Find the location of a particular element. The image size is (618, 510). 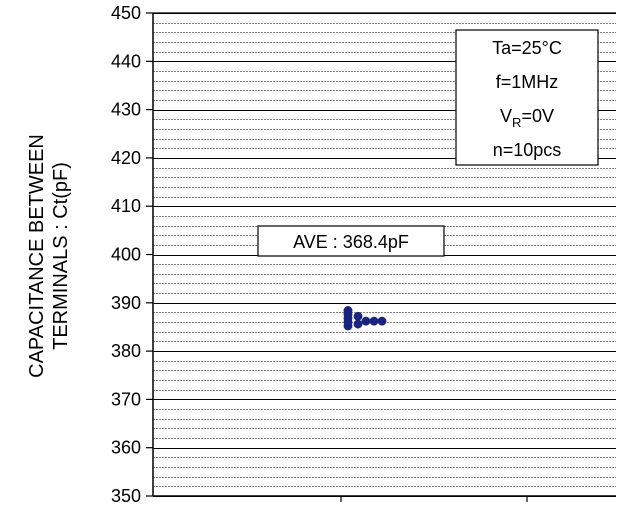

data-points is located at coordinates (365, 318).